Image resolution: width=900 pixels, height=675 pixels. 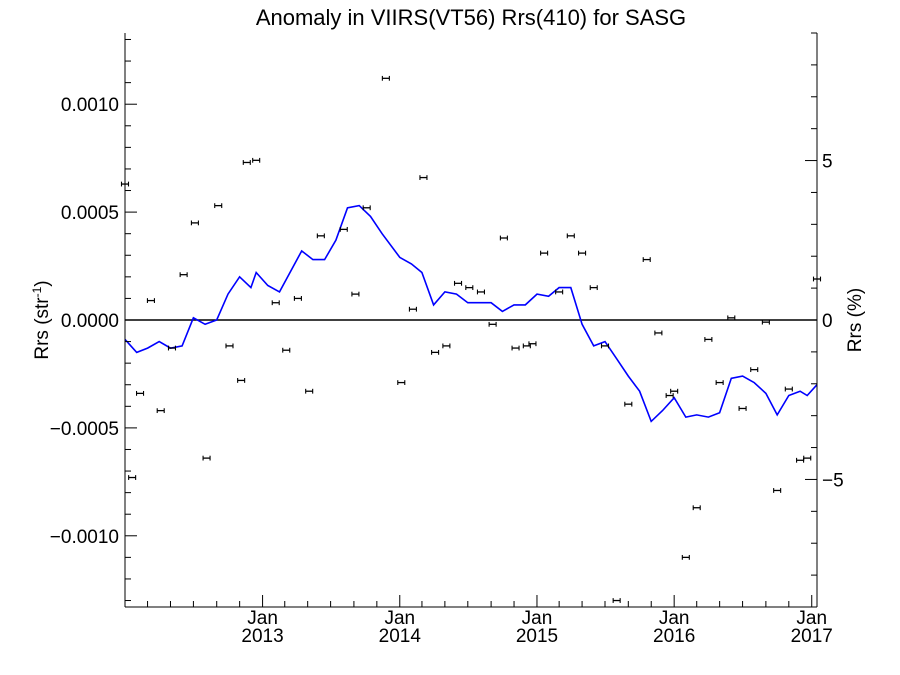 What do you see at coordinates (855, 320) in the screenshot?
I see `y-axis-right-label: Rrs (%)` at bounding box center [855, 320].